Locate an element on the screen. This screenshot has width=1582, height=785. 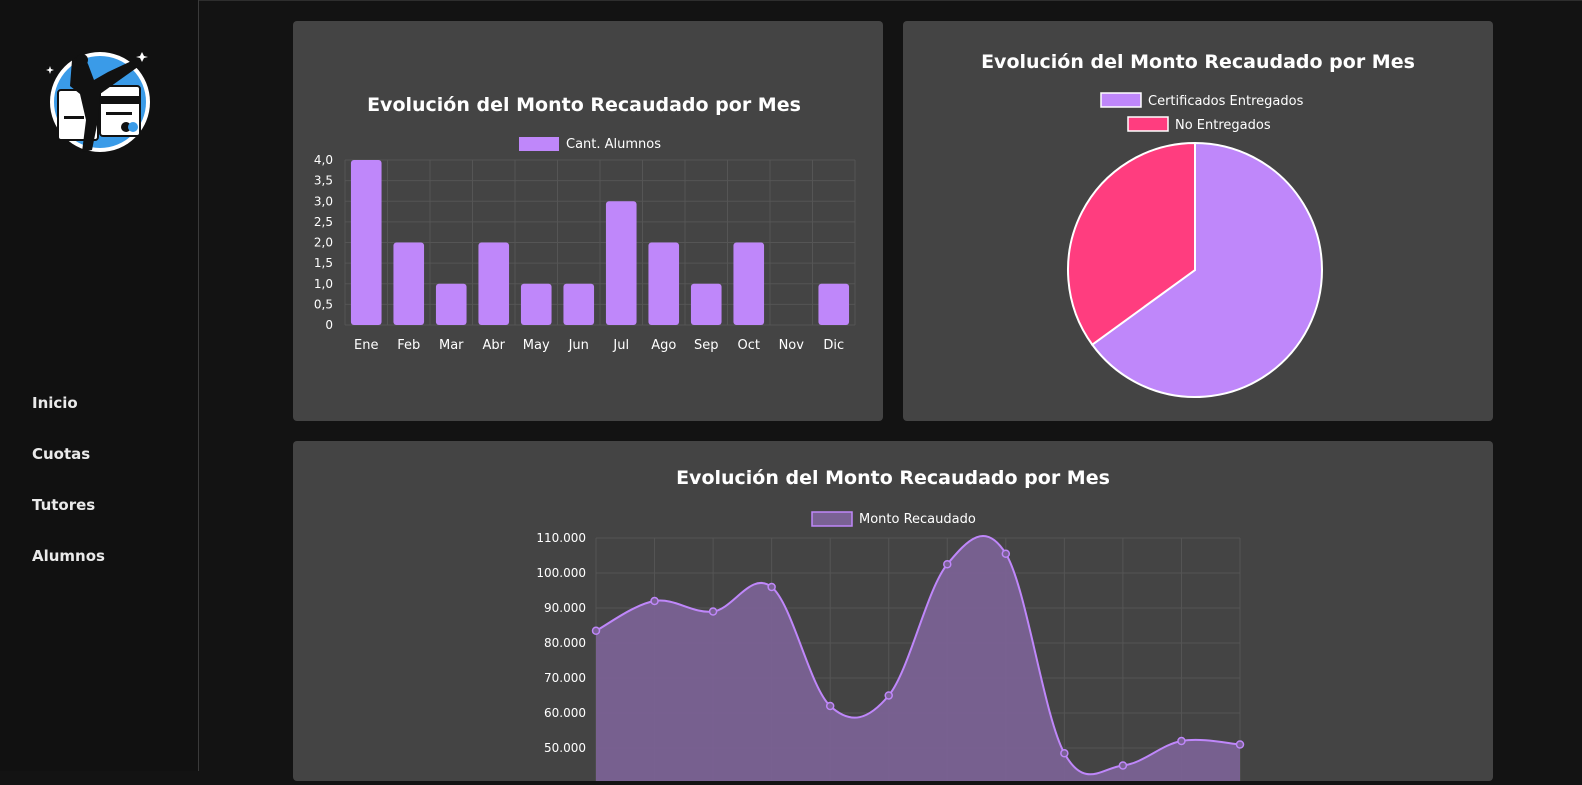
bar-legend-label: Cant. Alumnos is located at coordinates (613, 144).